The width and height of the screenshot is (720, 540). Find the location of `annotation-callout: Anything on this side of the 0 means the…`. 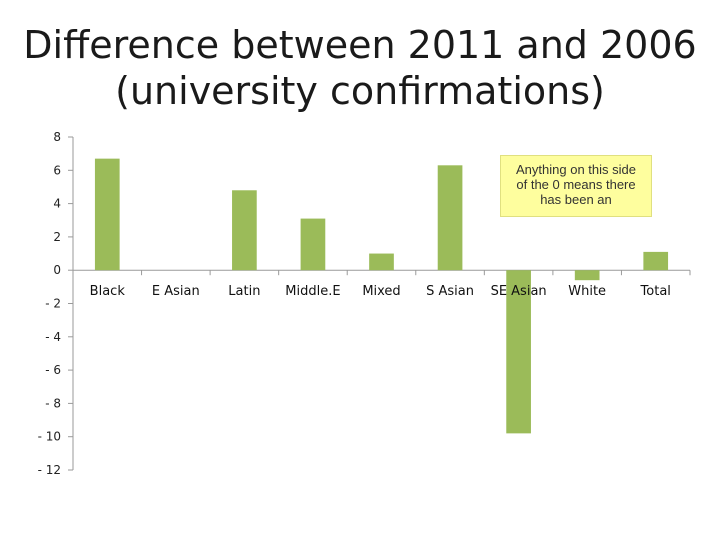

annotation-callout: Anything on this side of the 0 means the… is located at coordinates (576, 186).